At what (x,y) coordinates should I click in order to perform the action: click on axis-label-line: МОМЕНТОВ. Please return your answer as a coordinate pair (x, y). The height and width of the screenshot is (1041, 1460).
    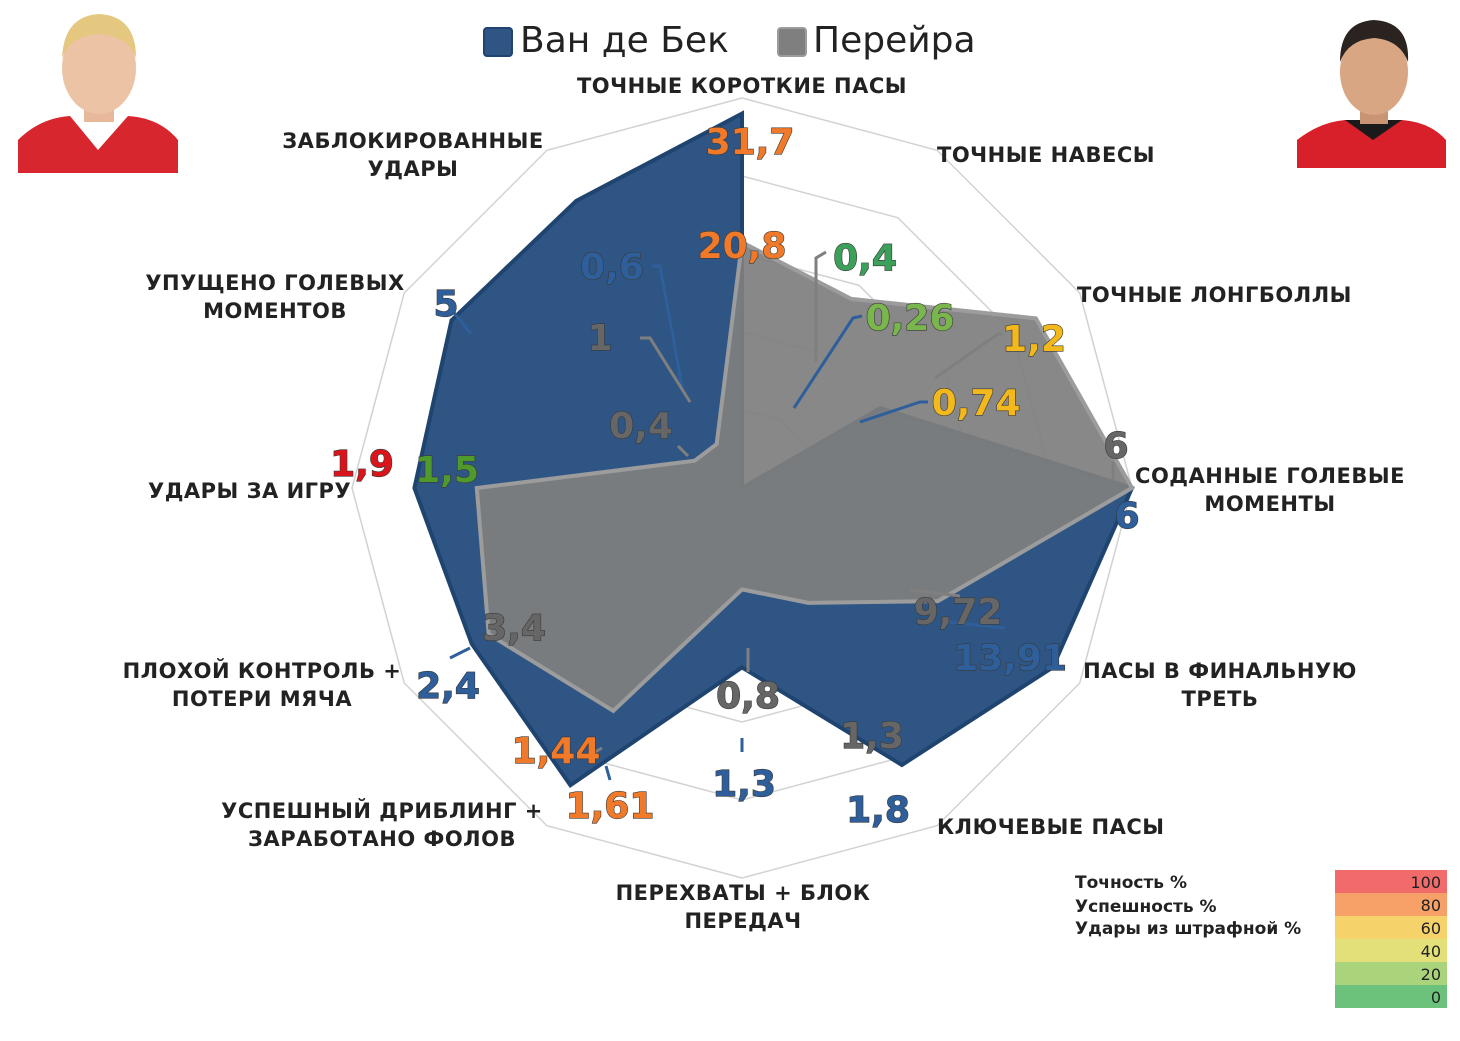
    Looking at the image, I should click on (275, 311).